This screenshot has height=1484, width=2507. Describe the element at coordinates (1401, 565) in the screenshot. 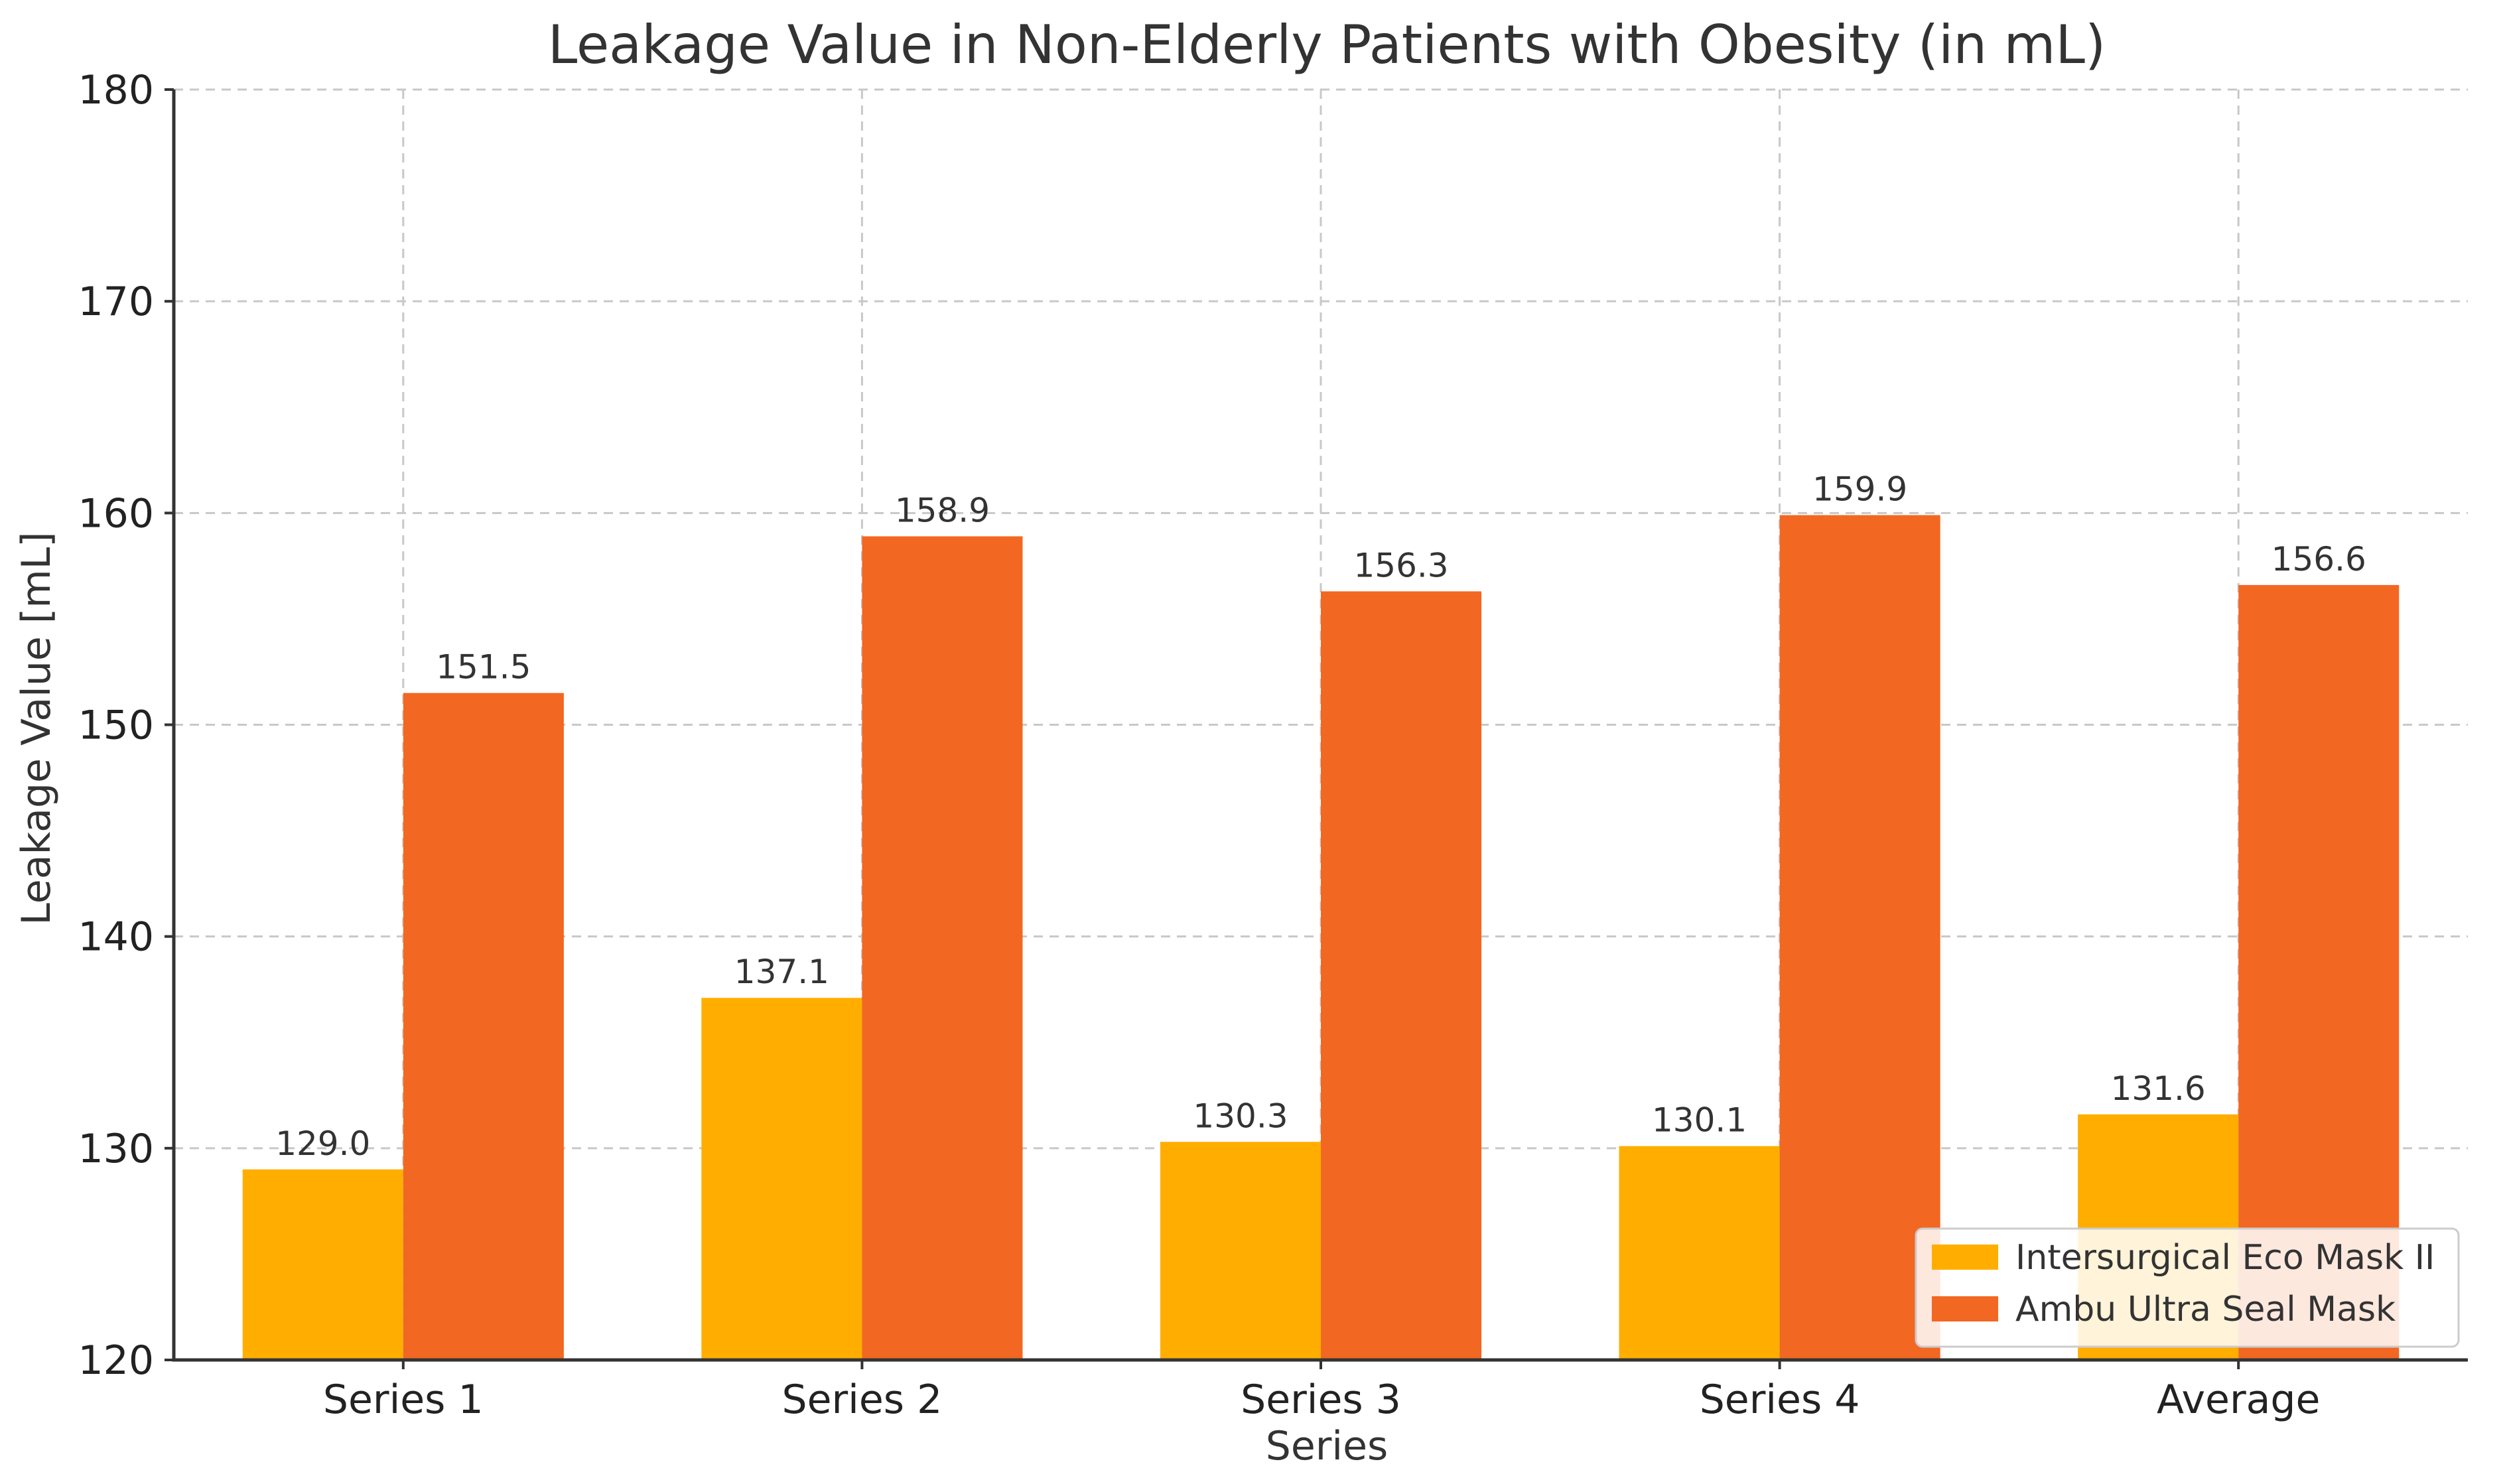

I see `data-label: 156.3` at that location.